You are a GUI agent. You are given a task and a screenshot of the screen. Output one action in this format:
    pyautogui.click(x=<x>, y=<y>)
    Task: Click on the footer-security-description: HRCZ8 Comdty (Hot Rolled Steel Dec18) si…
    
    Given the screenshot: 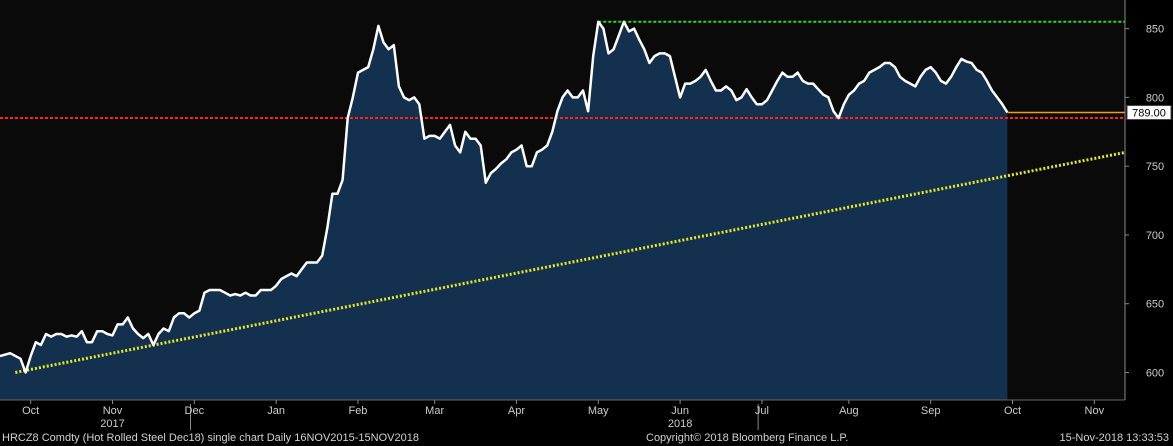 What is the action you would take?
    pyautogui.click(x=210, y=438)
    